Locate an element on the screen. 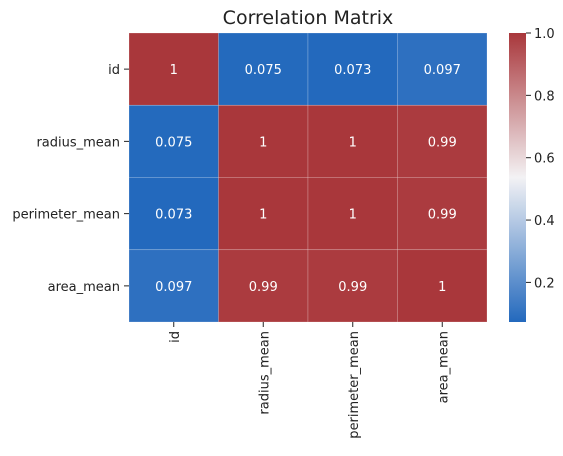 The image size is (563, 456). cell-annotation-0-2: 0.073 is located at coordinates (352, 70).